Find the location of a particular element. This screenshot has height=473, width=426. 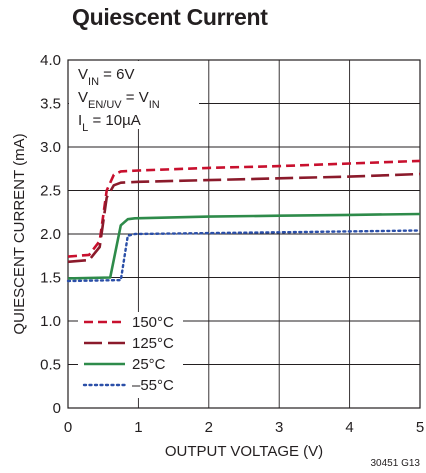

y-axis-label: QUIESCENT CURRENT (mA) is located at coordinates (19, 233).